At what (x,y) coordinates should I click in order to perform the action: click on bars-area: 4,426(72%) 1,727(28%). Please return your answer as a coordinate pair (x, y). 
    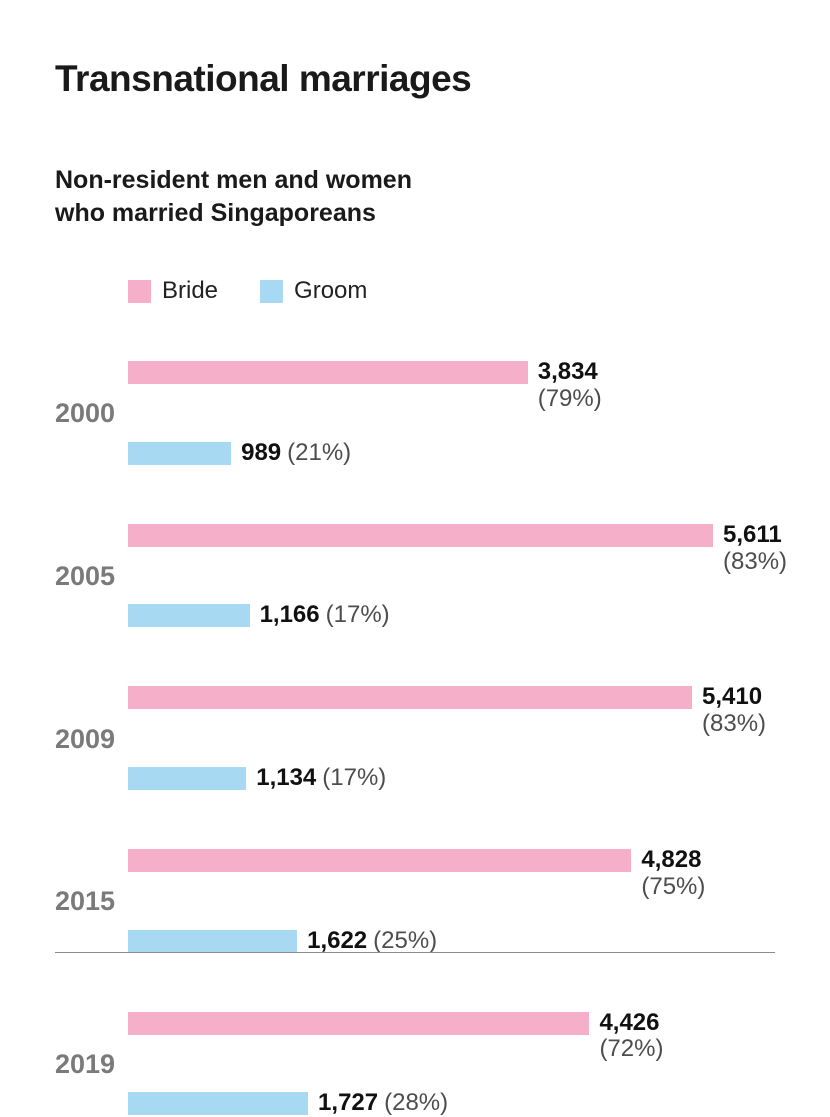
    Looking at the image, I should click on (420, 1064).